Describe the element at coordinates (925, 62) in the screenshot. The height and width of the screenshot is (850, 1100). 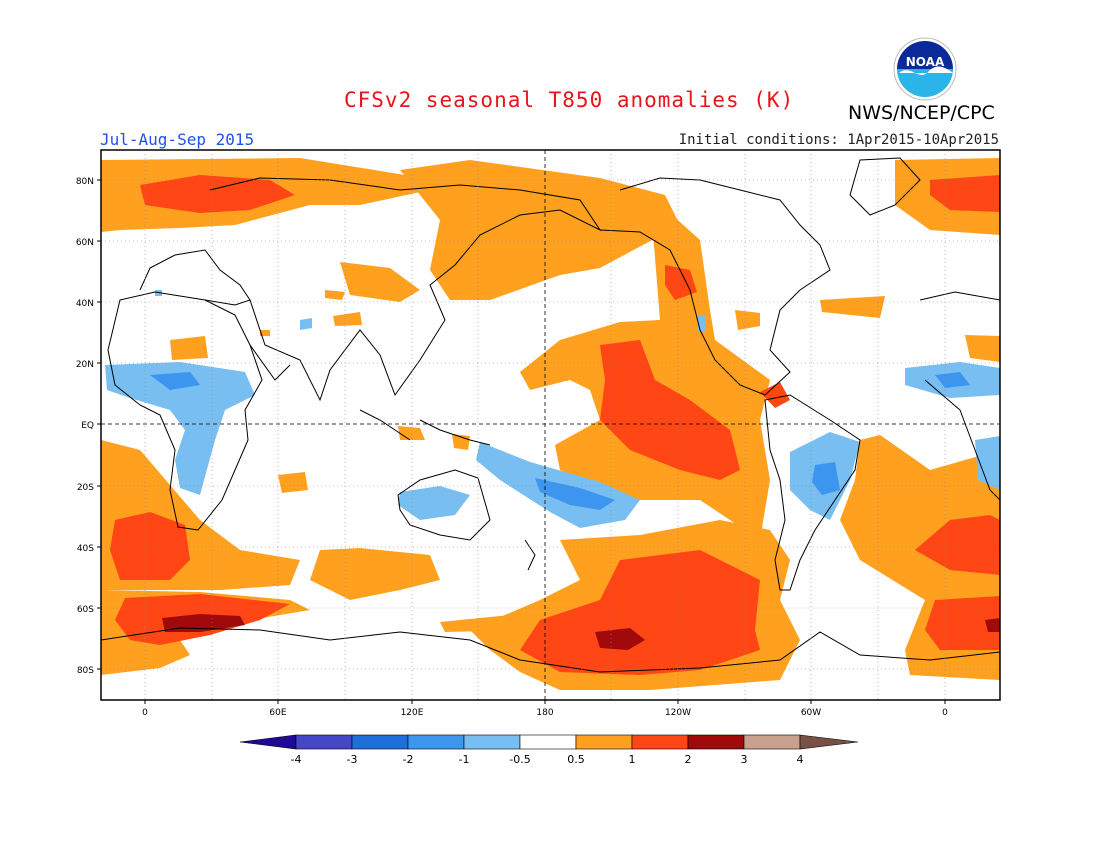
I see `noaa-logo-text: NOAA` at that location.